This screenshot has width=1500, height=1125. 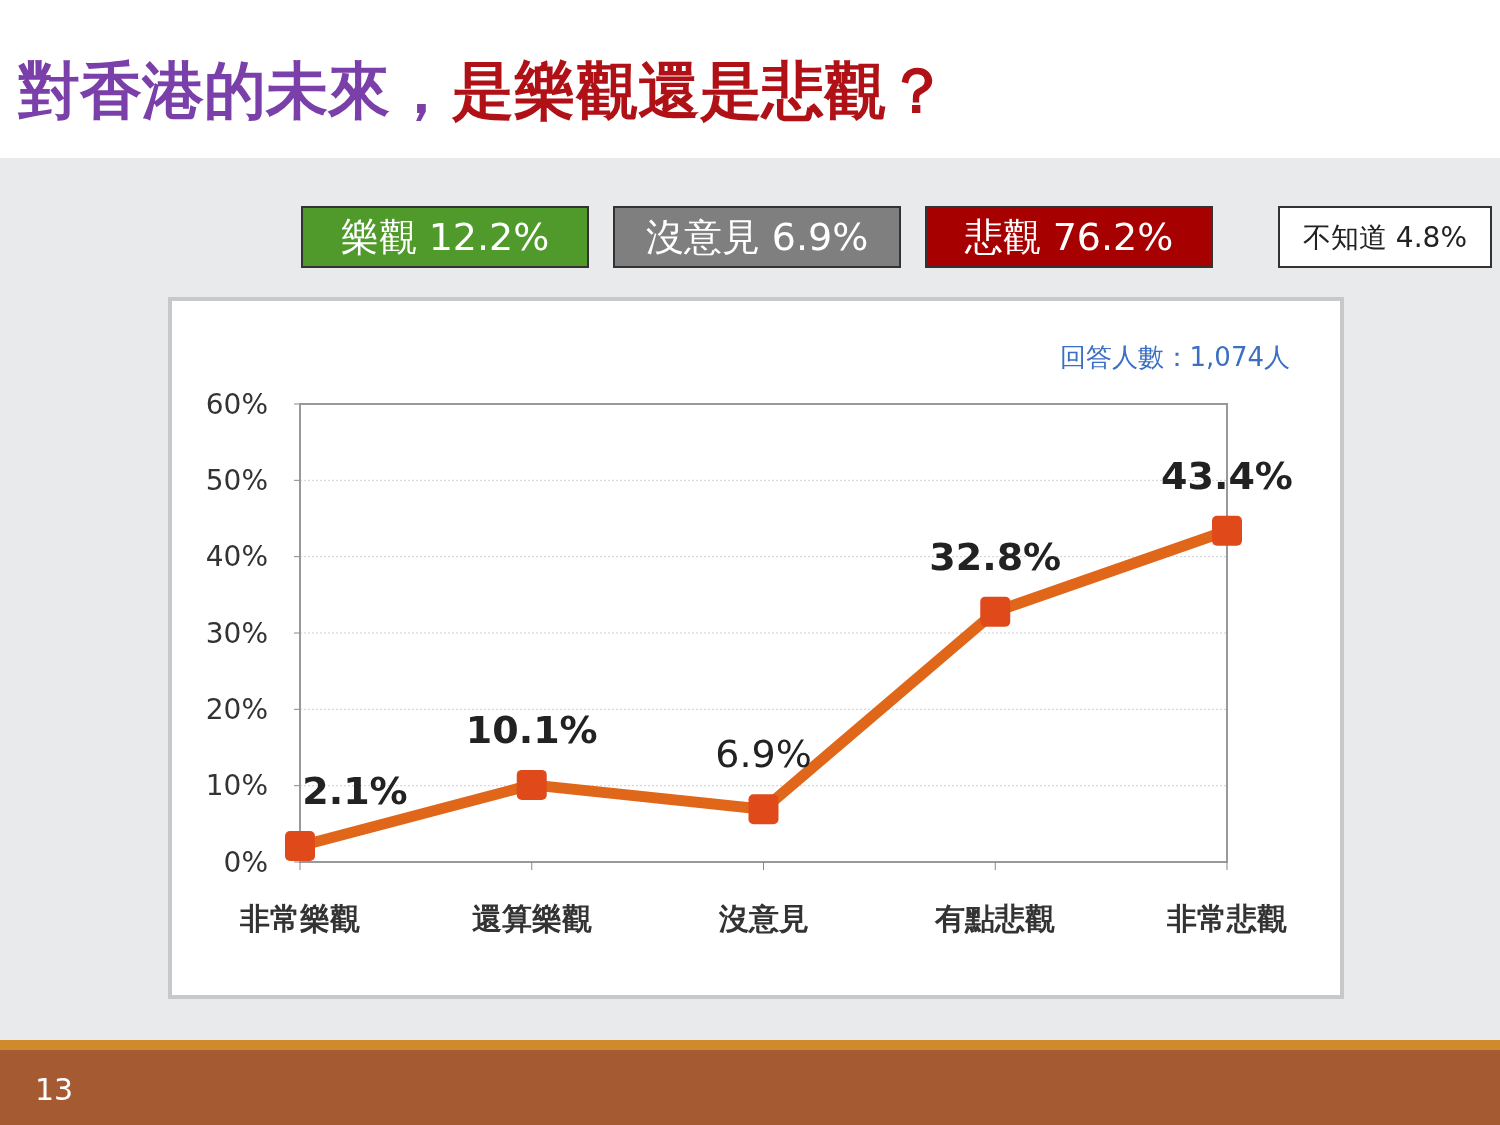 What do you see at coordinates (1226, 918) in the screenshot?
I see `x-tick-label: 非常悲觀` at bounding box center [1226, 918].